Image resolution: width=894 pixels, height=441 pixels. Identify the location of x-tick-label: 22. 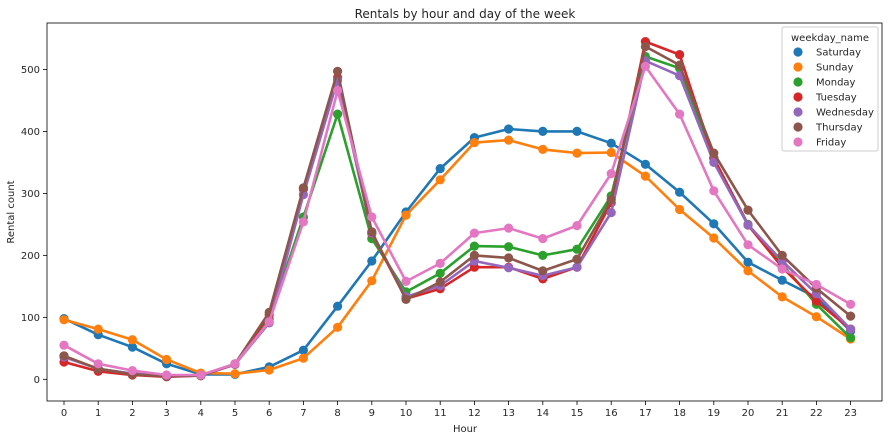
(816, 413).